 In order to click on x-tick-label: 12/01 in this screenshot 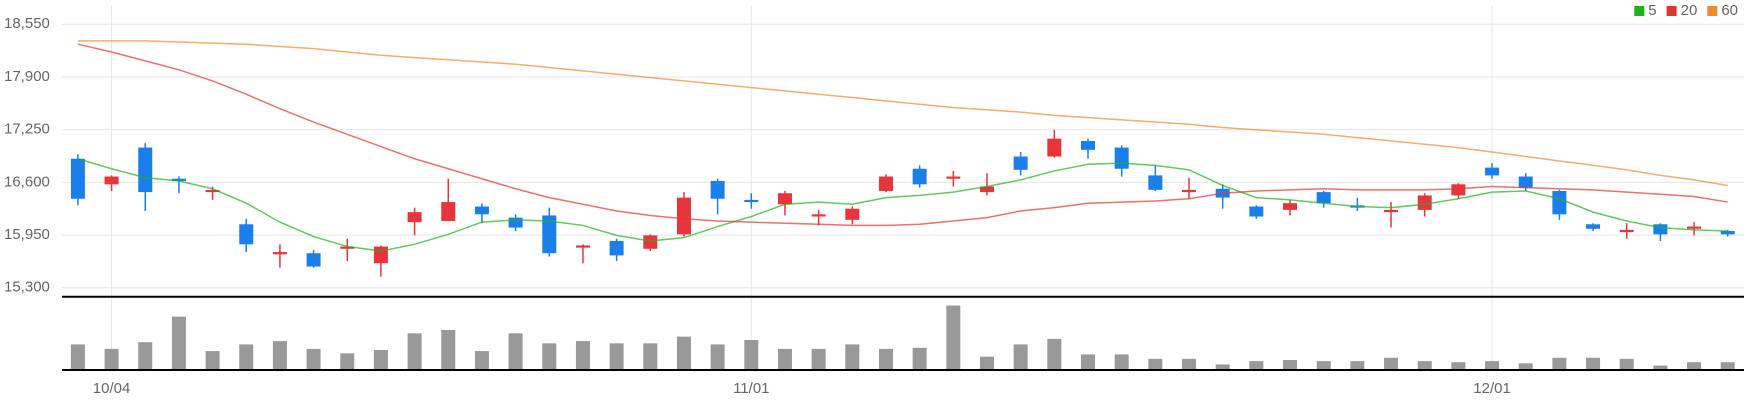, I will do `click(1492, 388)`.